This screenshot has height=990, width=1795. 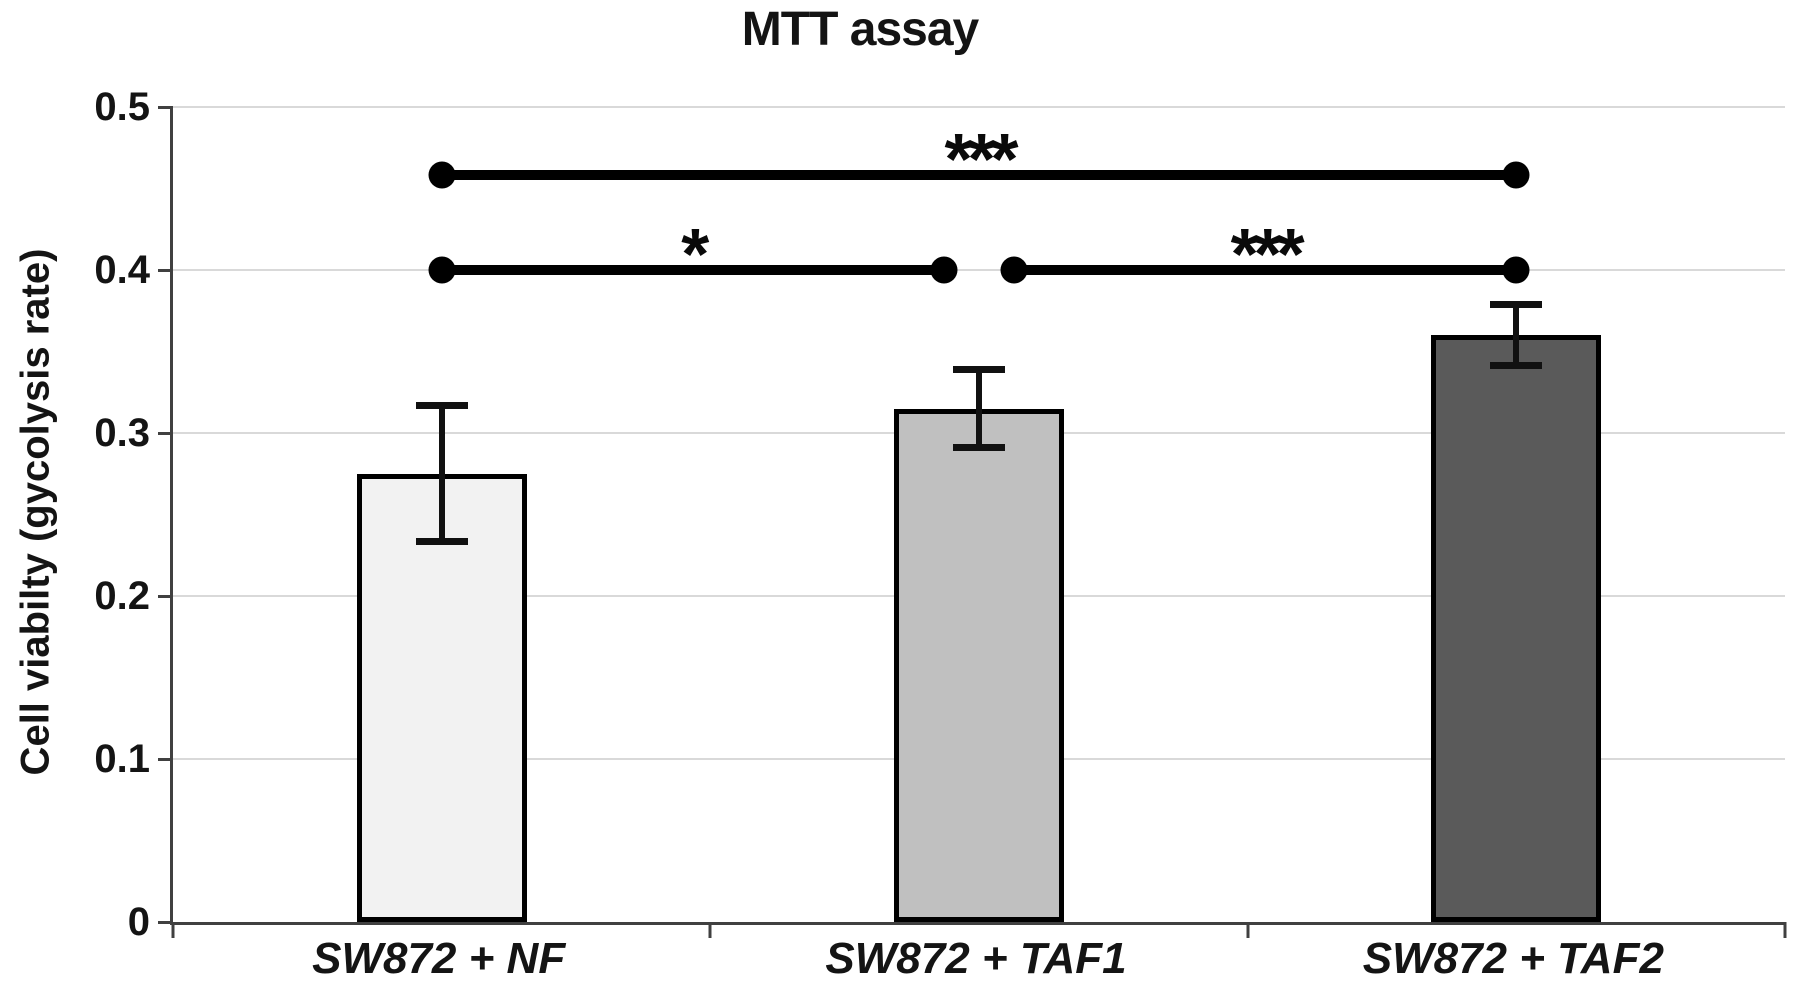 I want to click on errorbar-sw872-nf, so click(x=441, y=474).